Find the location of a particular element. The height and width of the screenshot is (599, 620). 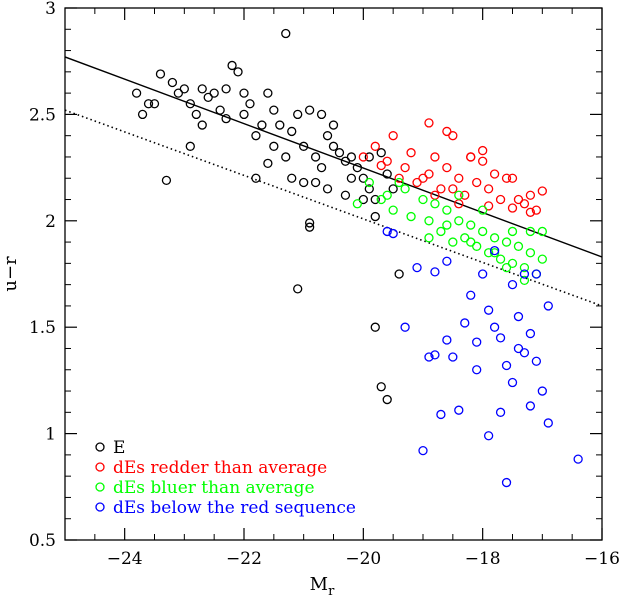

x-tick-label: −20 is located at coordinates (363, 559).